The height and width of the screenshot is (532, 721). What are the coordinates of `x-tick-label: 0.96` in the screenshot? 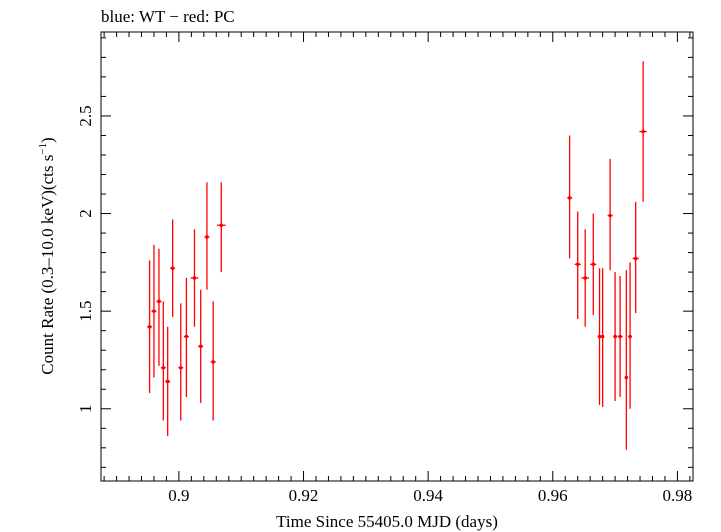 It's located at (553, 495).